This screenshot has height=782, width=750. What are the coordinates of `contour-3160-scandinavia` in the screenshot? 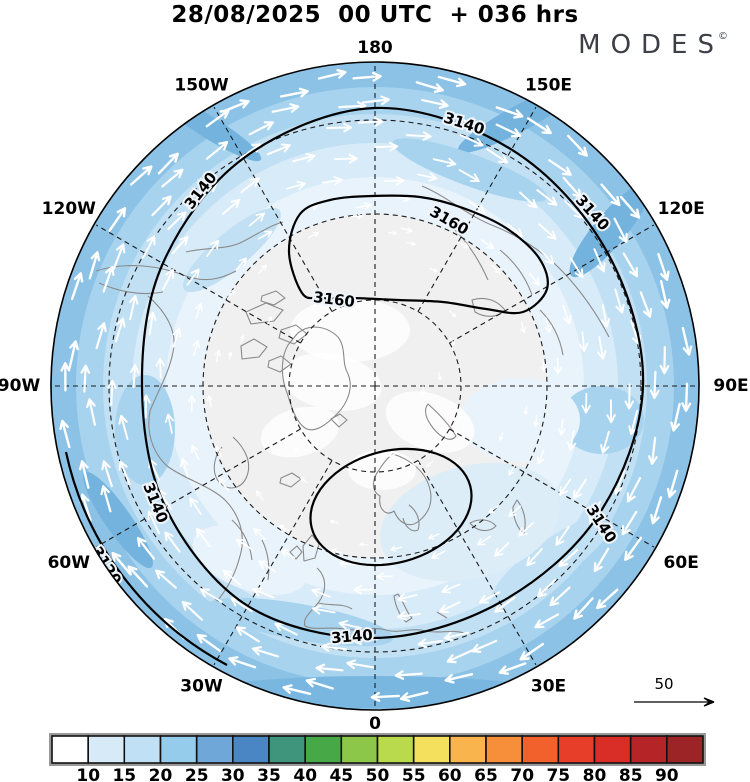 It's located at (391, 507).